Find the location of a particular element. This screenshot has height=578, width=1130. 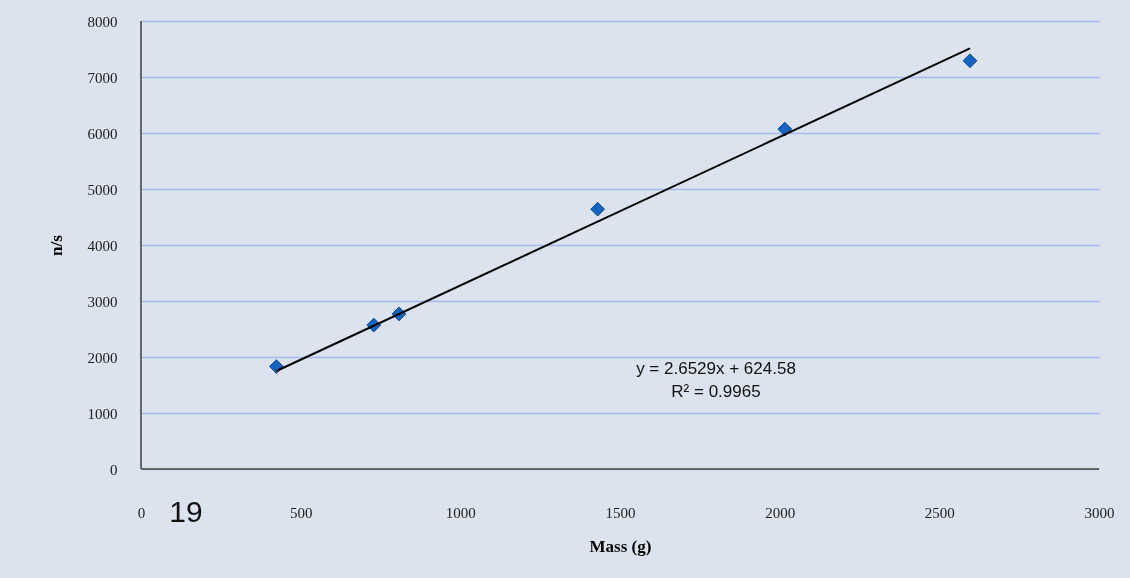

x-tick-label: 1000 is located at coordinates (460, 512).